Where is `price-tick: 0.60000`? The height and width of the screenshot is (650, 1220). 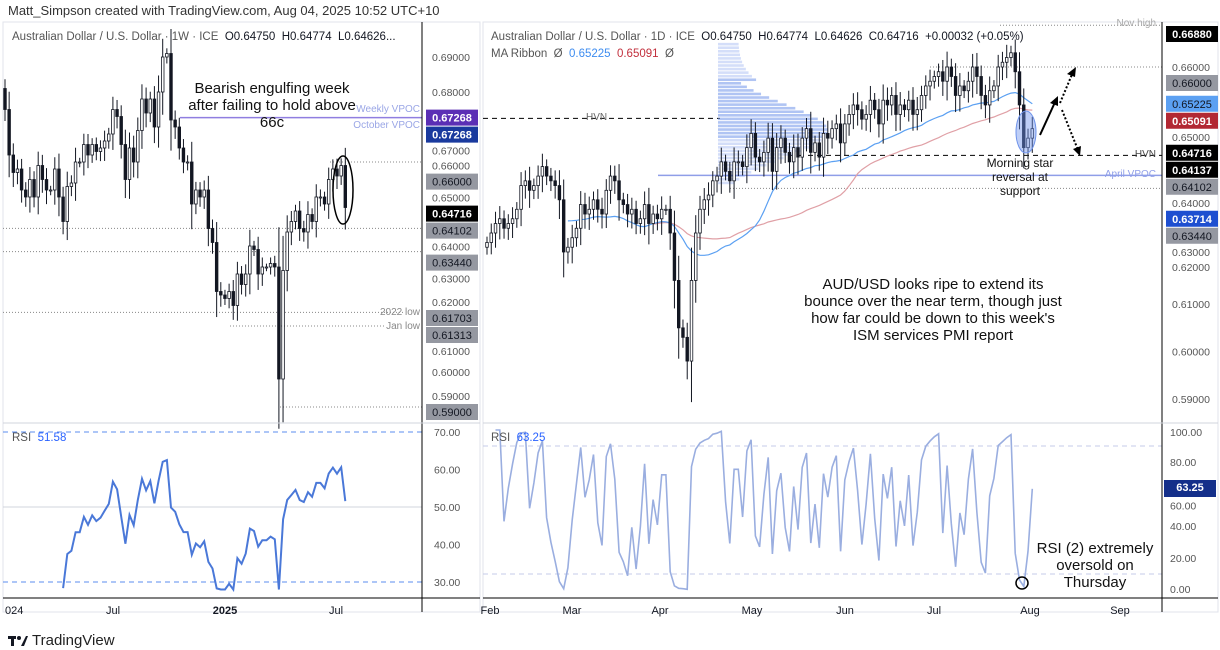 price-tick: 0.60000 is located at coordinates (451, 373).